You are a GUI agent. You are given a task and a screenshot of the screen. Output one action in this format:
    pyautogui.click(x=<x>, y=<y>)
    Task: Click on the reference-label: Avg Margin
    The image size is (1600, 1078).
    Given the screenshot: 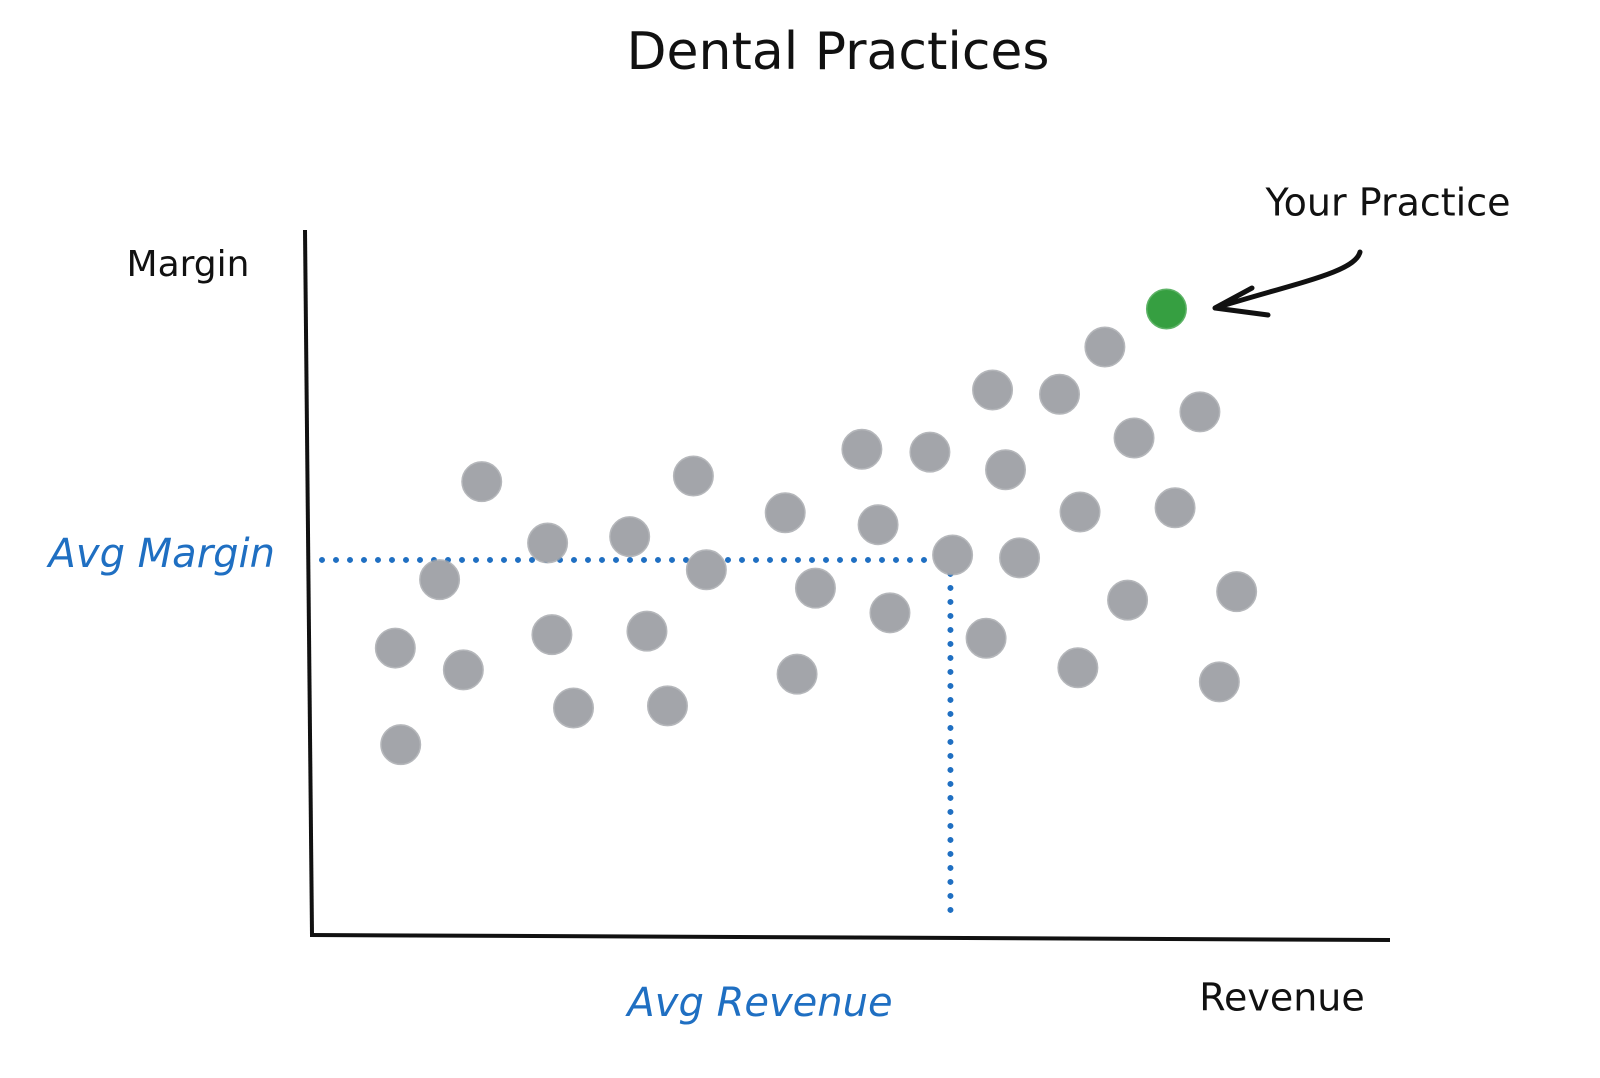 What is the action you would take?
    pyautogui.click(x=160, y=554)
    